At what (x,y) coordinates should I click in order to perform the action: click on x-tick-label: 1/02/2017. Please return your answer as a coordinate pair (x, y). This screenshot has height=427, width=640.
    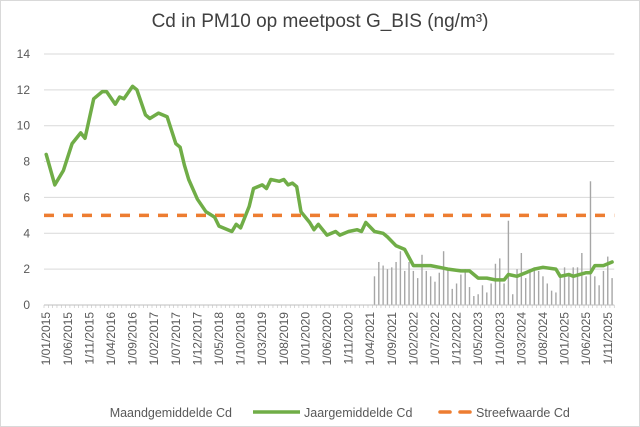
    Looking at the image, I should click on (154, 339).